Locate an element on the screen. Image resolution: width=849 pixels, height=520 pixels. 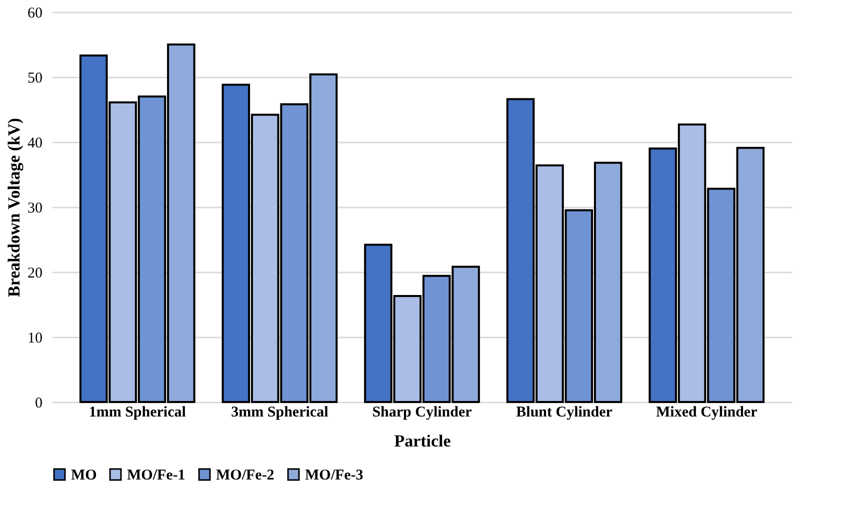
x-tick-label: Mixed Cylinder is located at coordinates (707, 412).